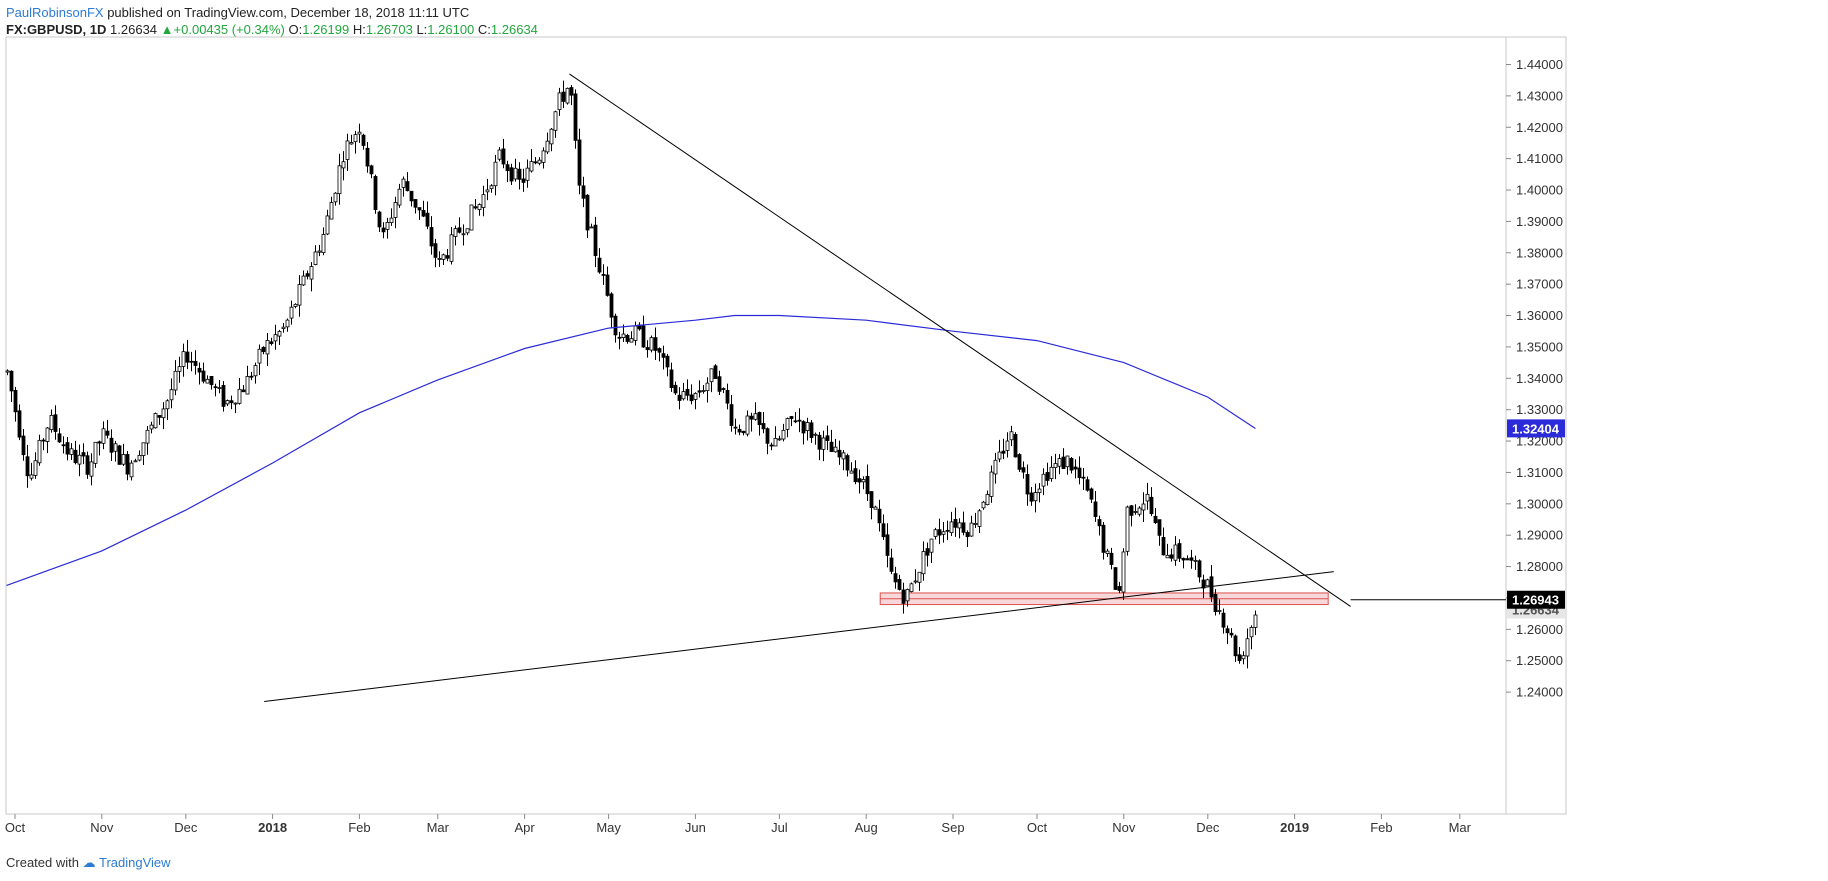 The height and width of the screenshot is (881, 1828). I want to click on x-tick-label: 2018, so click(272, 827).